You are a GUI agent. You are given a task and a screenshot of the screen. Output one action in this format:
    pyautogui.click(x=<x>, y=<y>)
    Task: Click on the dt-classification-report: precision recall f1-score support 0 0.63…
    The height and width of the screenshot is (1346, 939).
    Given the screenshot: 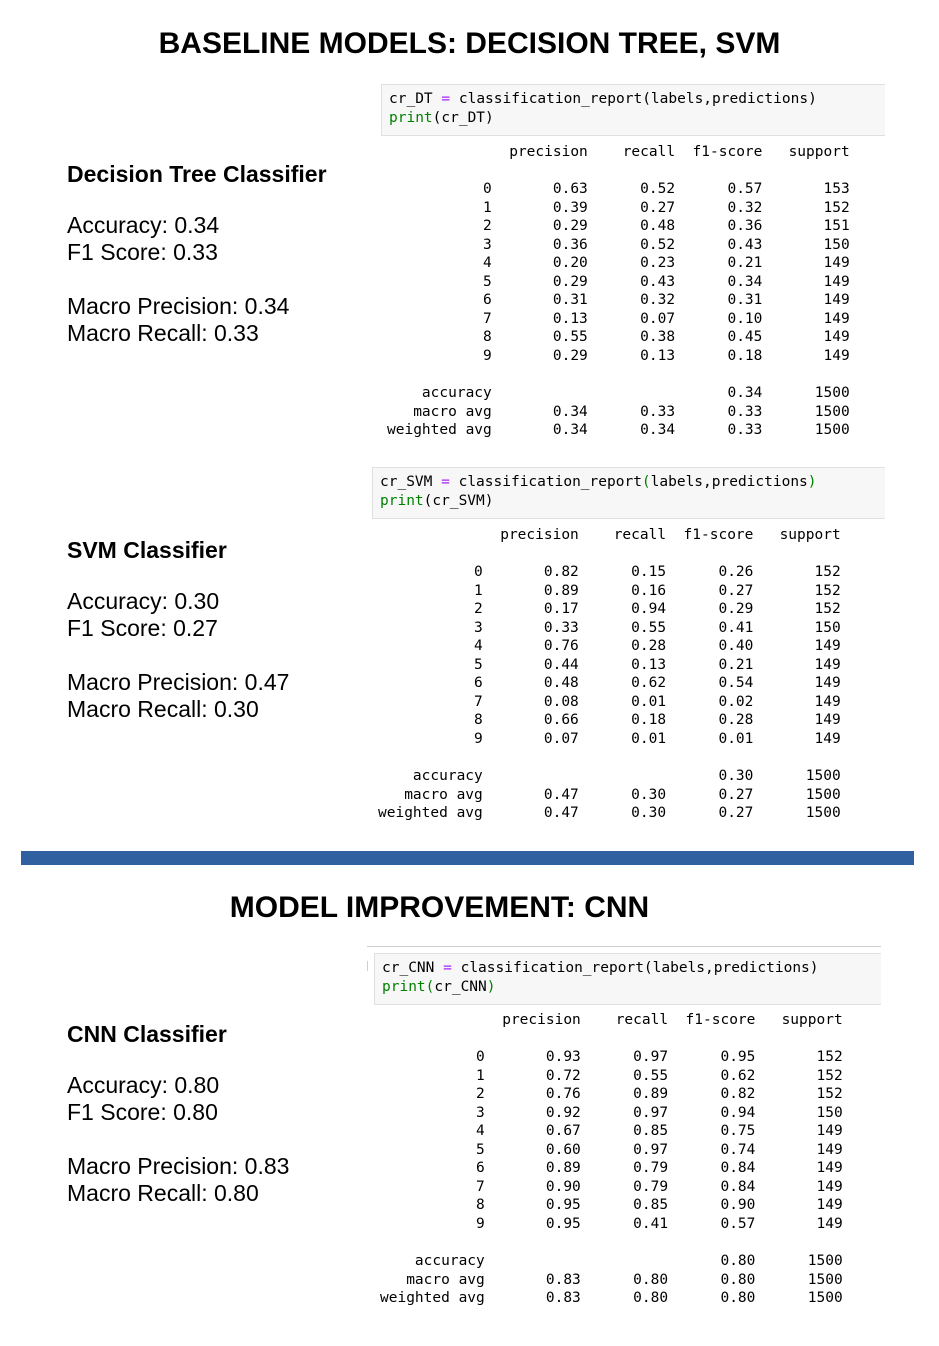 What is the action you would take?
    pyautogui.click(x=618, y=291)
    